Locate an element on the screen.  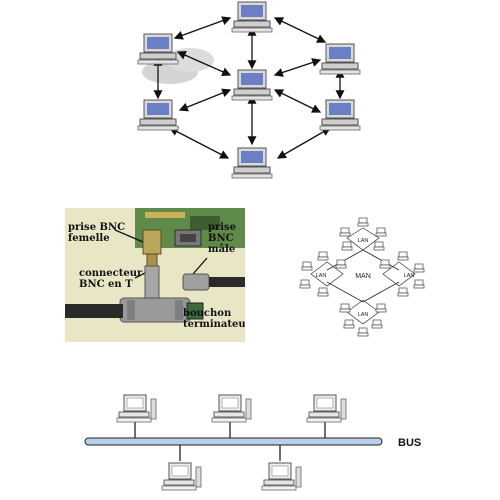
male-bnc-plug is located at coordinates (196, 282).